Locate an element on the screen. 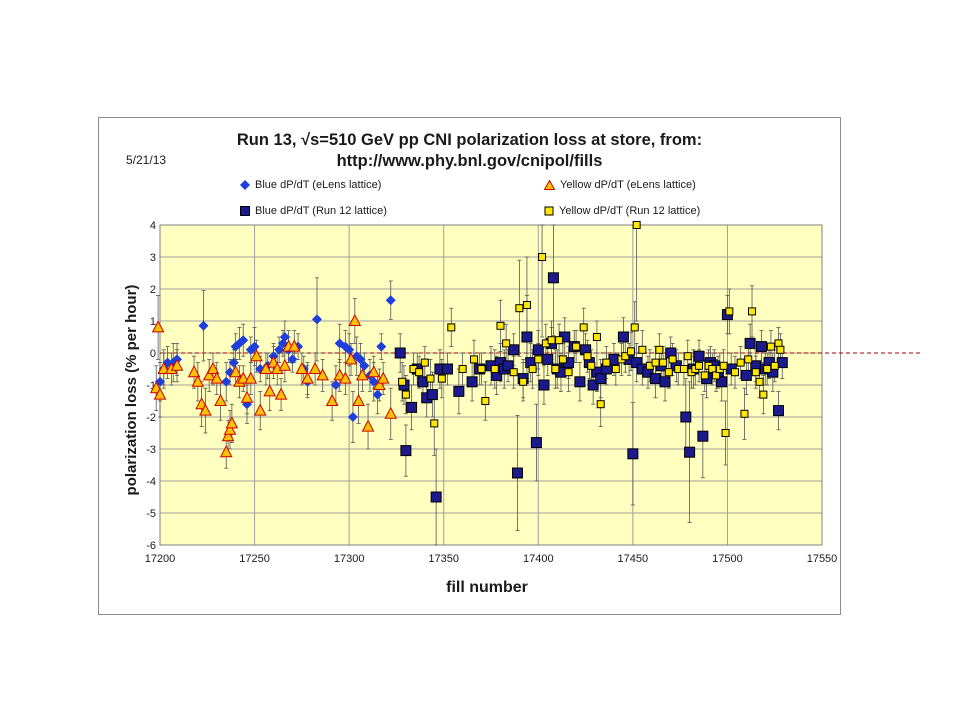  legend-item-blue-run12: Blue dP/dT (Run 12 lattice) is located at coordinates (313, 211).